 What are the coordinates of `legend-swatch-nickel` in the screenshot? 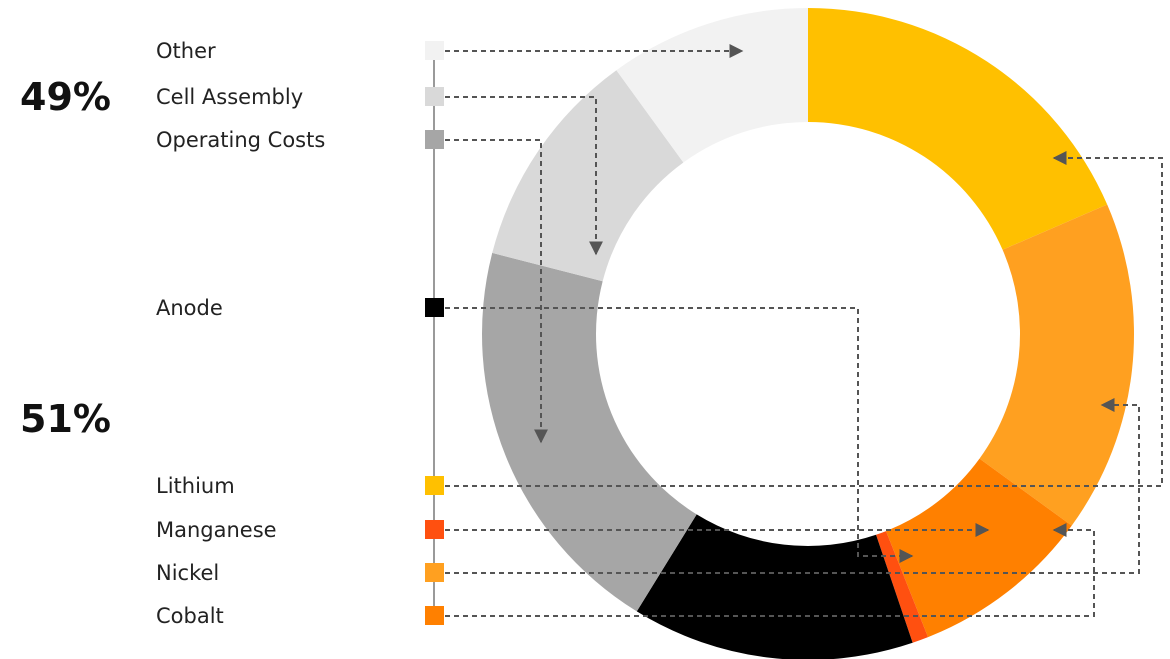 It's located at (434, 572).